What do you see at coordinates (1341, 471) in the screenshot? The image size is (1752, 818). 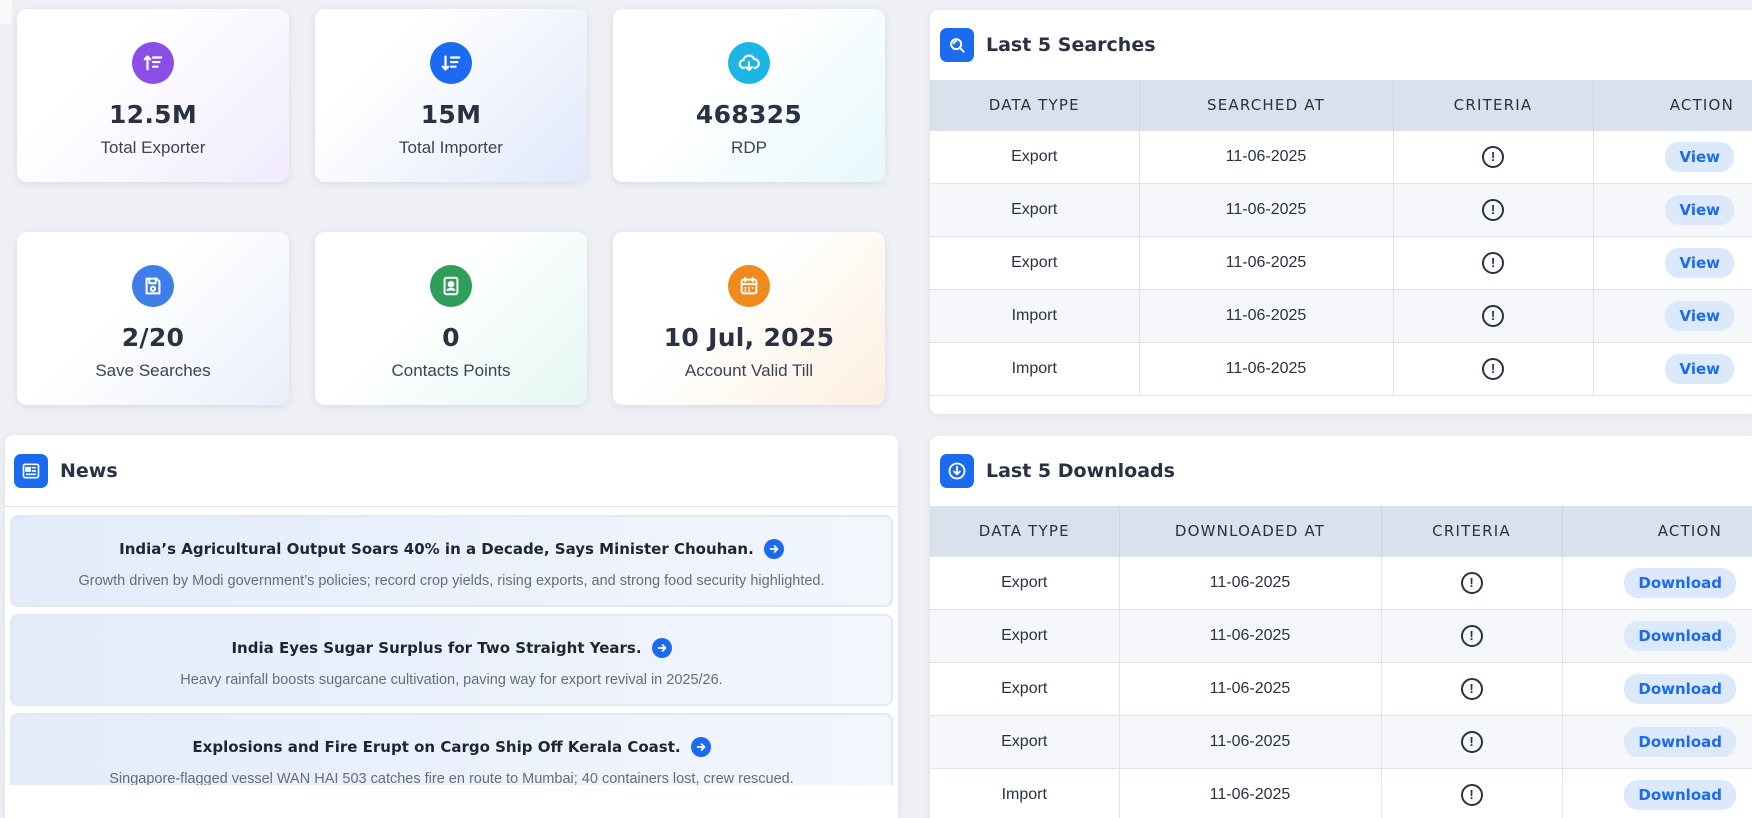 I see `downloads-header: Last 5 Downloads` at bounding box center [1341, 471].